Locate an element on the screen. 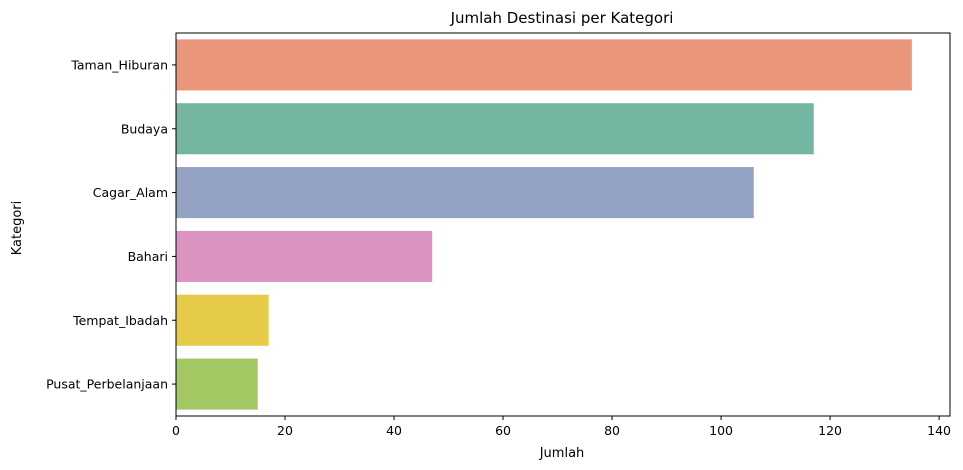 This screenshot has width=963, height=470. x-ticks-group: 0 20 40 60 80 100 120 140 is located at coordinates (561, 427).